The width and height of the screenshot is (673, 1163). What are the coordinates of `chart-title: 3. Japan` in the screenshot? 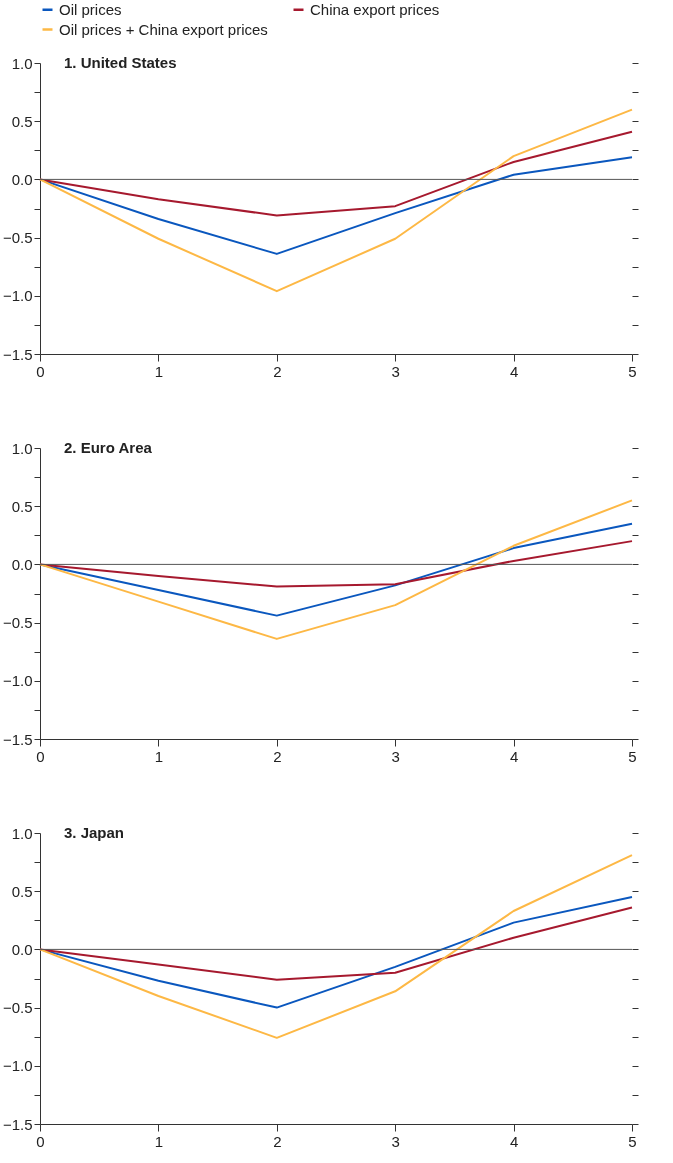 It's located at (94, 832).